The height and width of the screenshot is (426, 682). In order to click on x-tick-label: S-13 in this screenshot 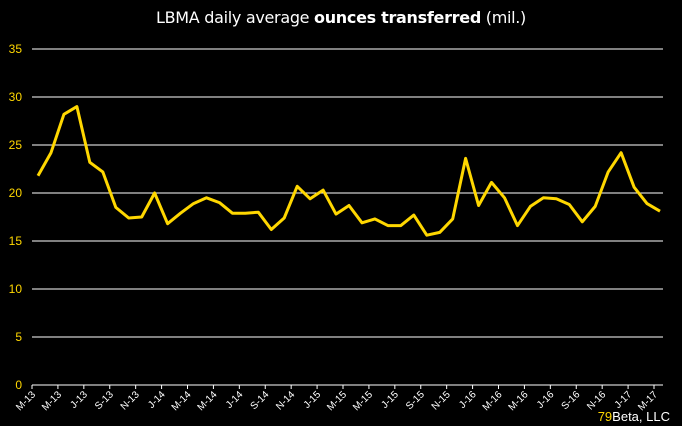, I will do `click(104, 400)`.